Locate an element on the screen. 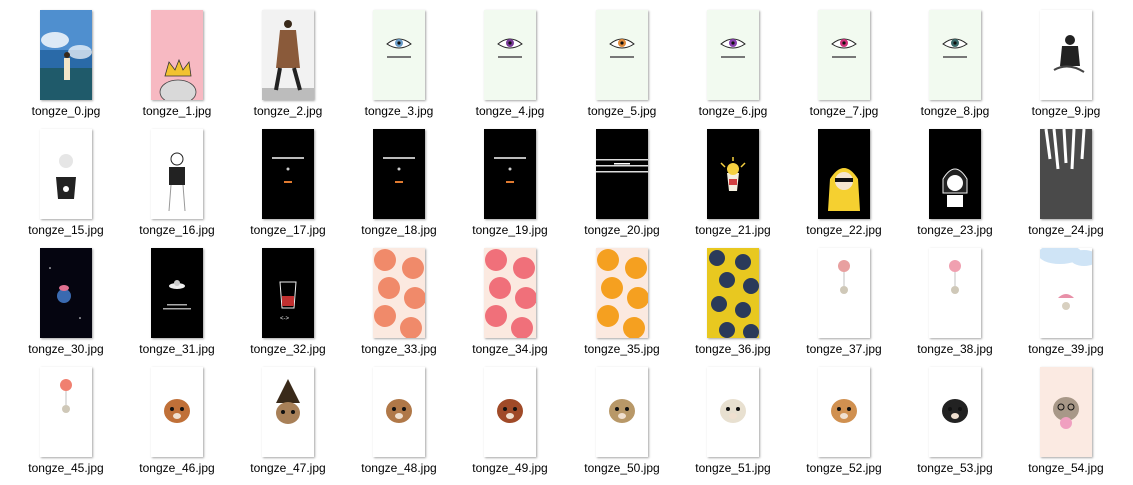  file-name-label: tongze_7.jpg is located at coordinates (844, 111).